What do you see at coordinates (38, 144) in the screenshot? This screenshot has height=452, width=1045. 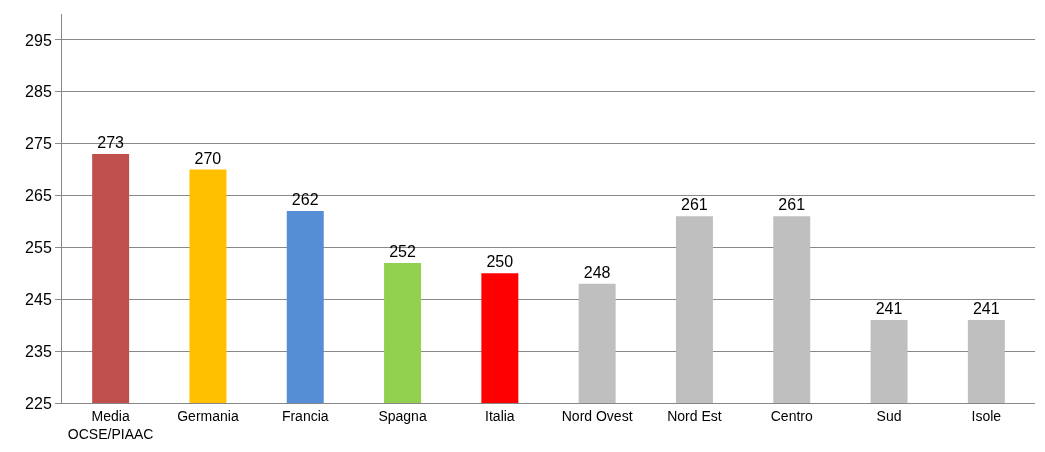 I see `y-tick-label: 275` at bounding box center [38, 144].